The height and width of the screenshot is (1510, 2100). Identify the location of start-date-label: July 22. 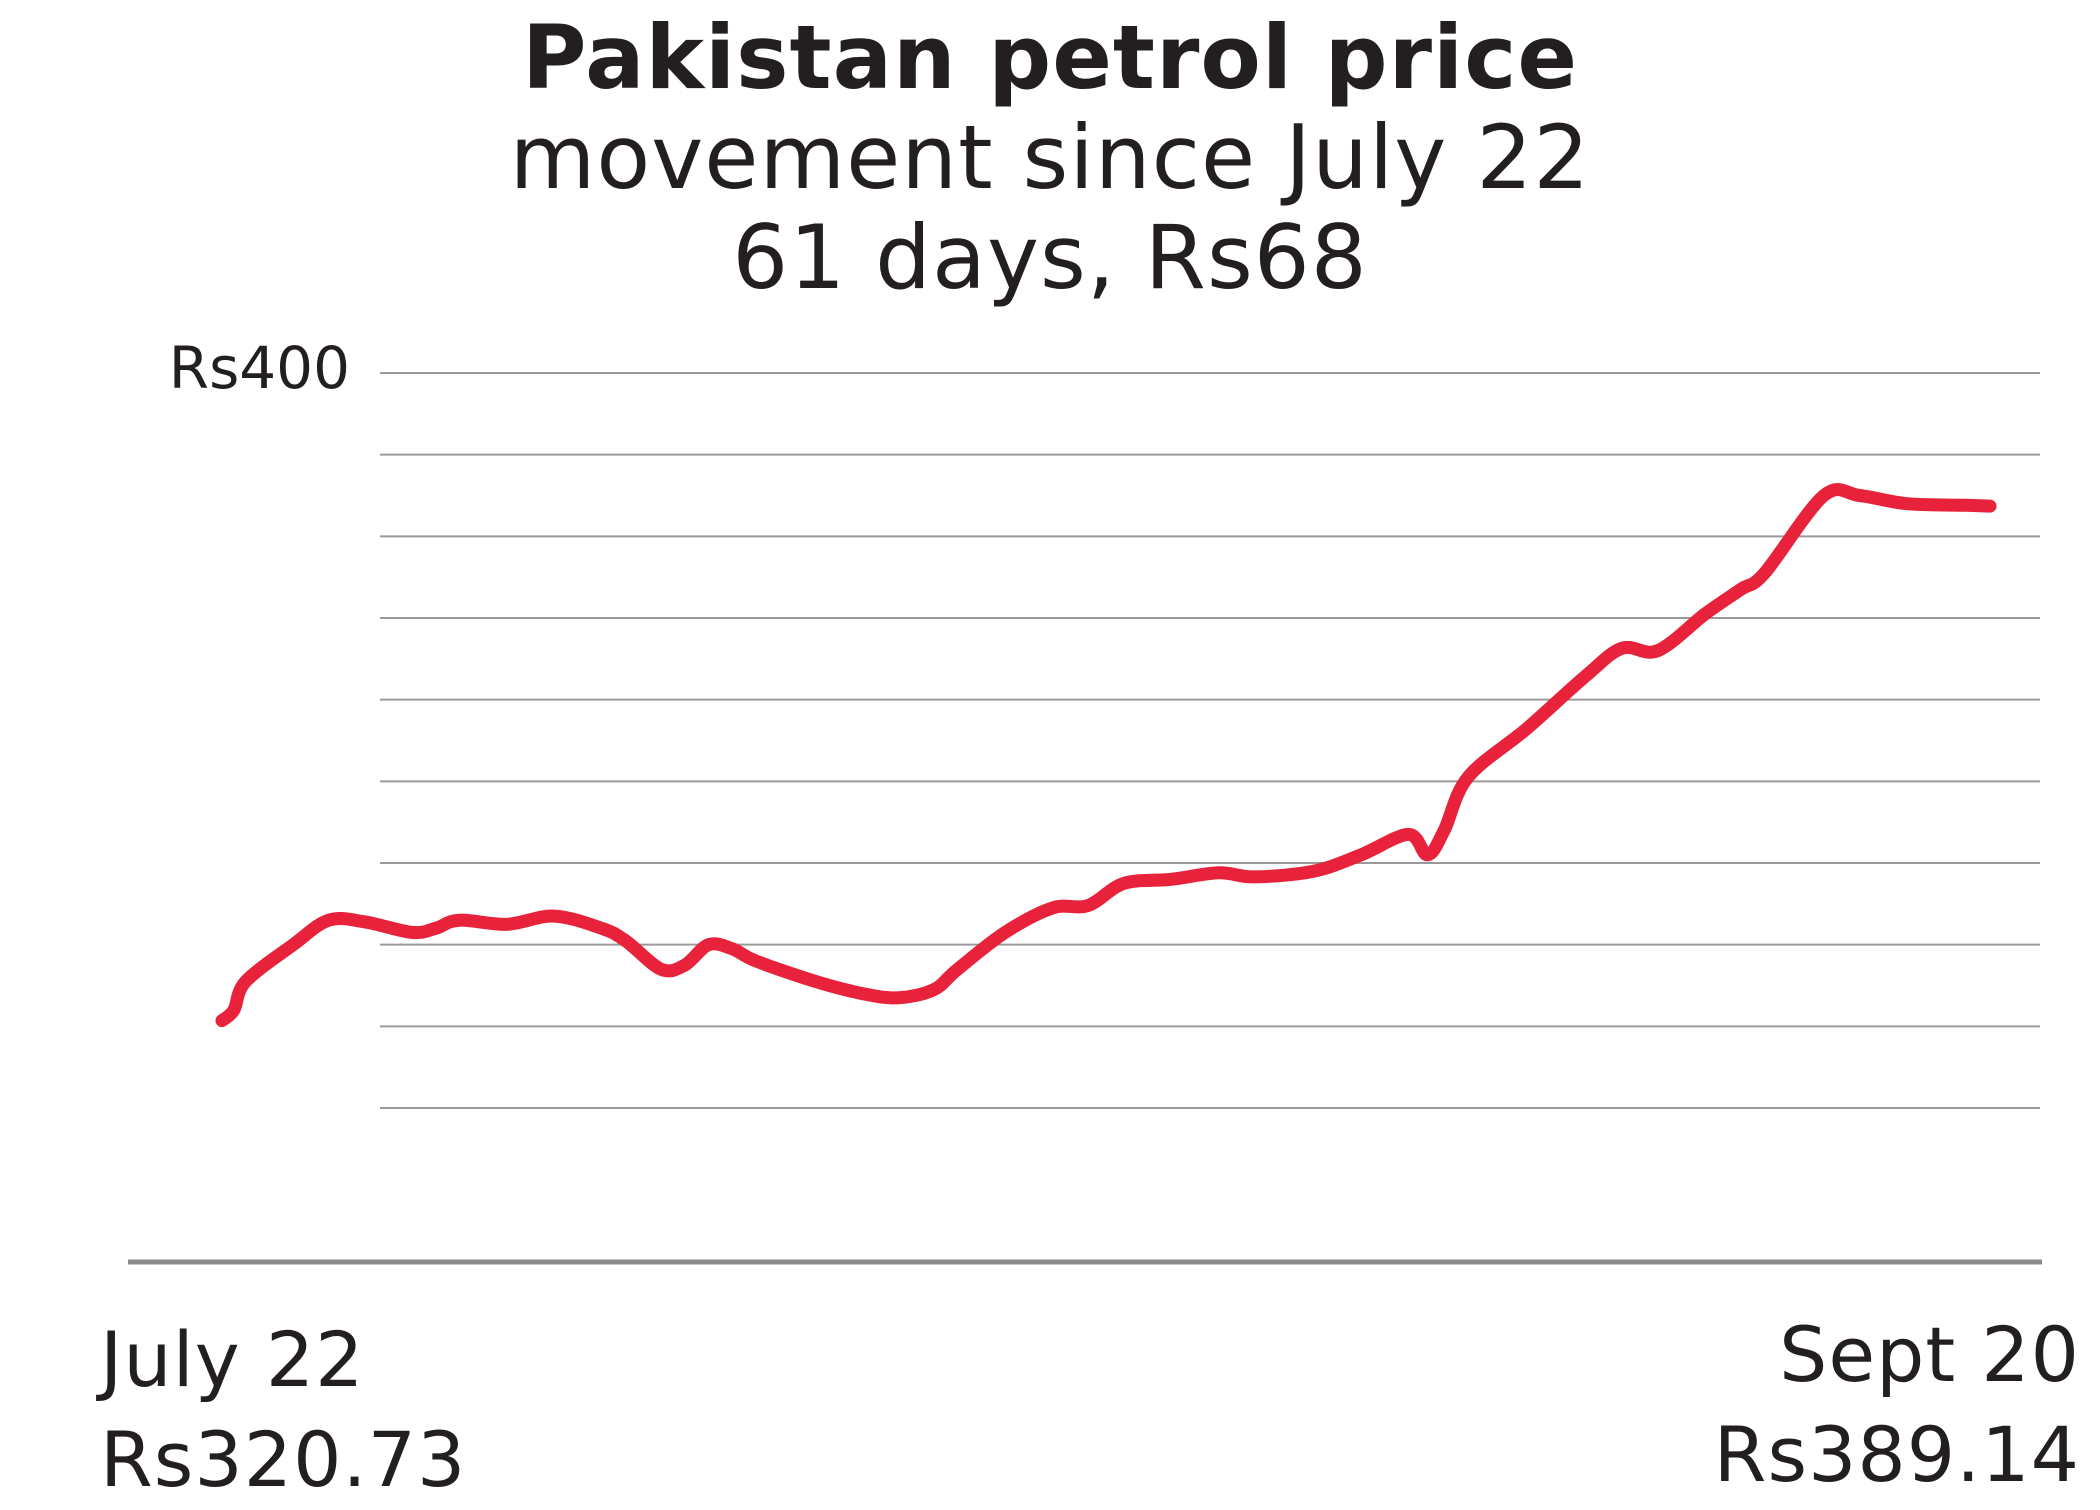
(232, 1359).